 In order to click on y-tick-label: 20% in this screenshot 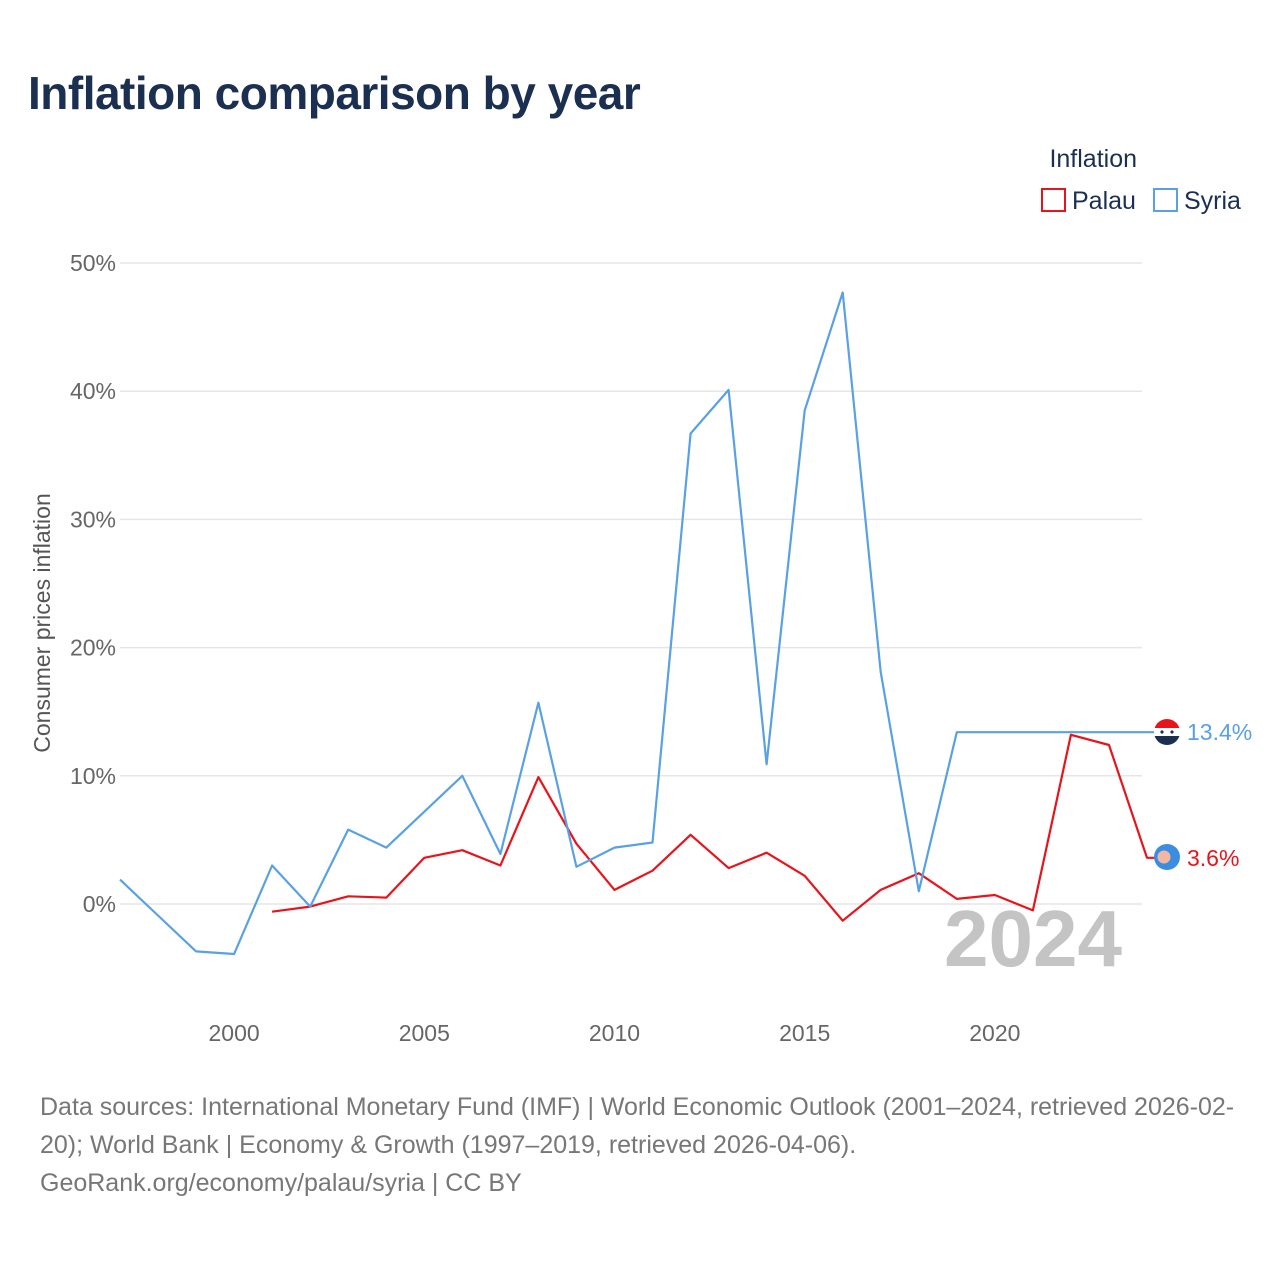, I will do `click(93, 648)`.